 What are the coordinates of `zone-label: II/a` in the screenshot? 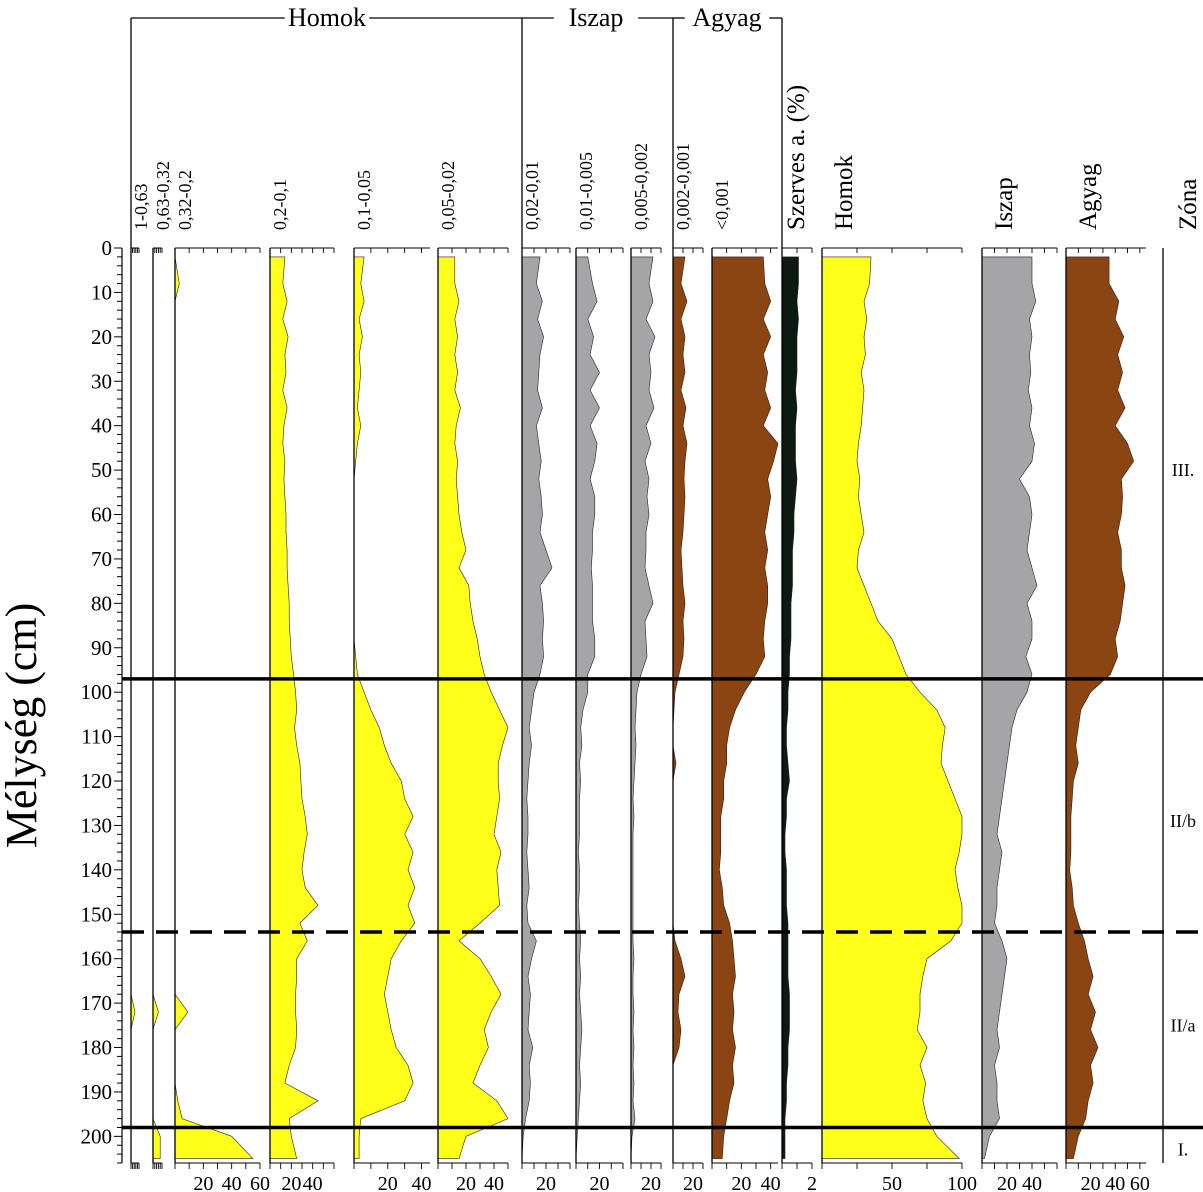 It's located at (1183, 1025).